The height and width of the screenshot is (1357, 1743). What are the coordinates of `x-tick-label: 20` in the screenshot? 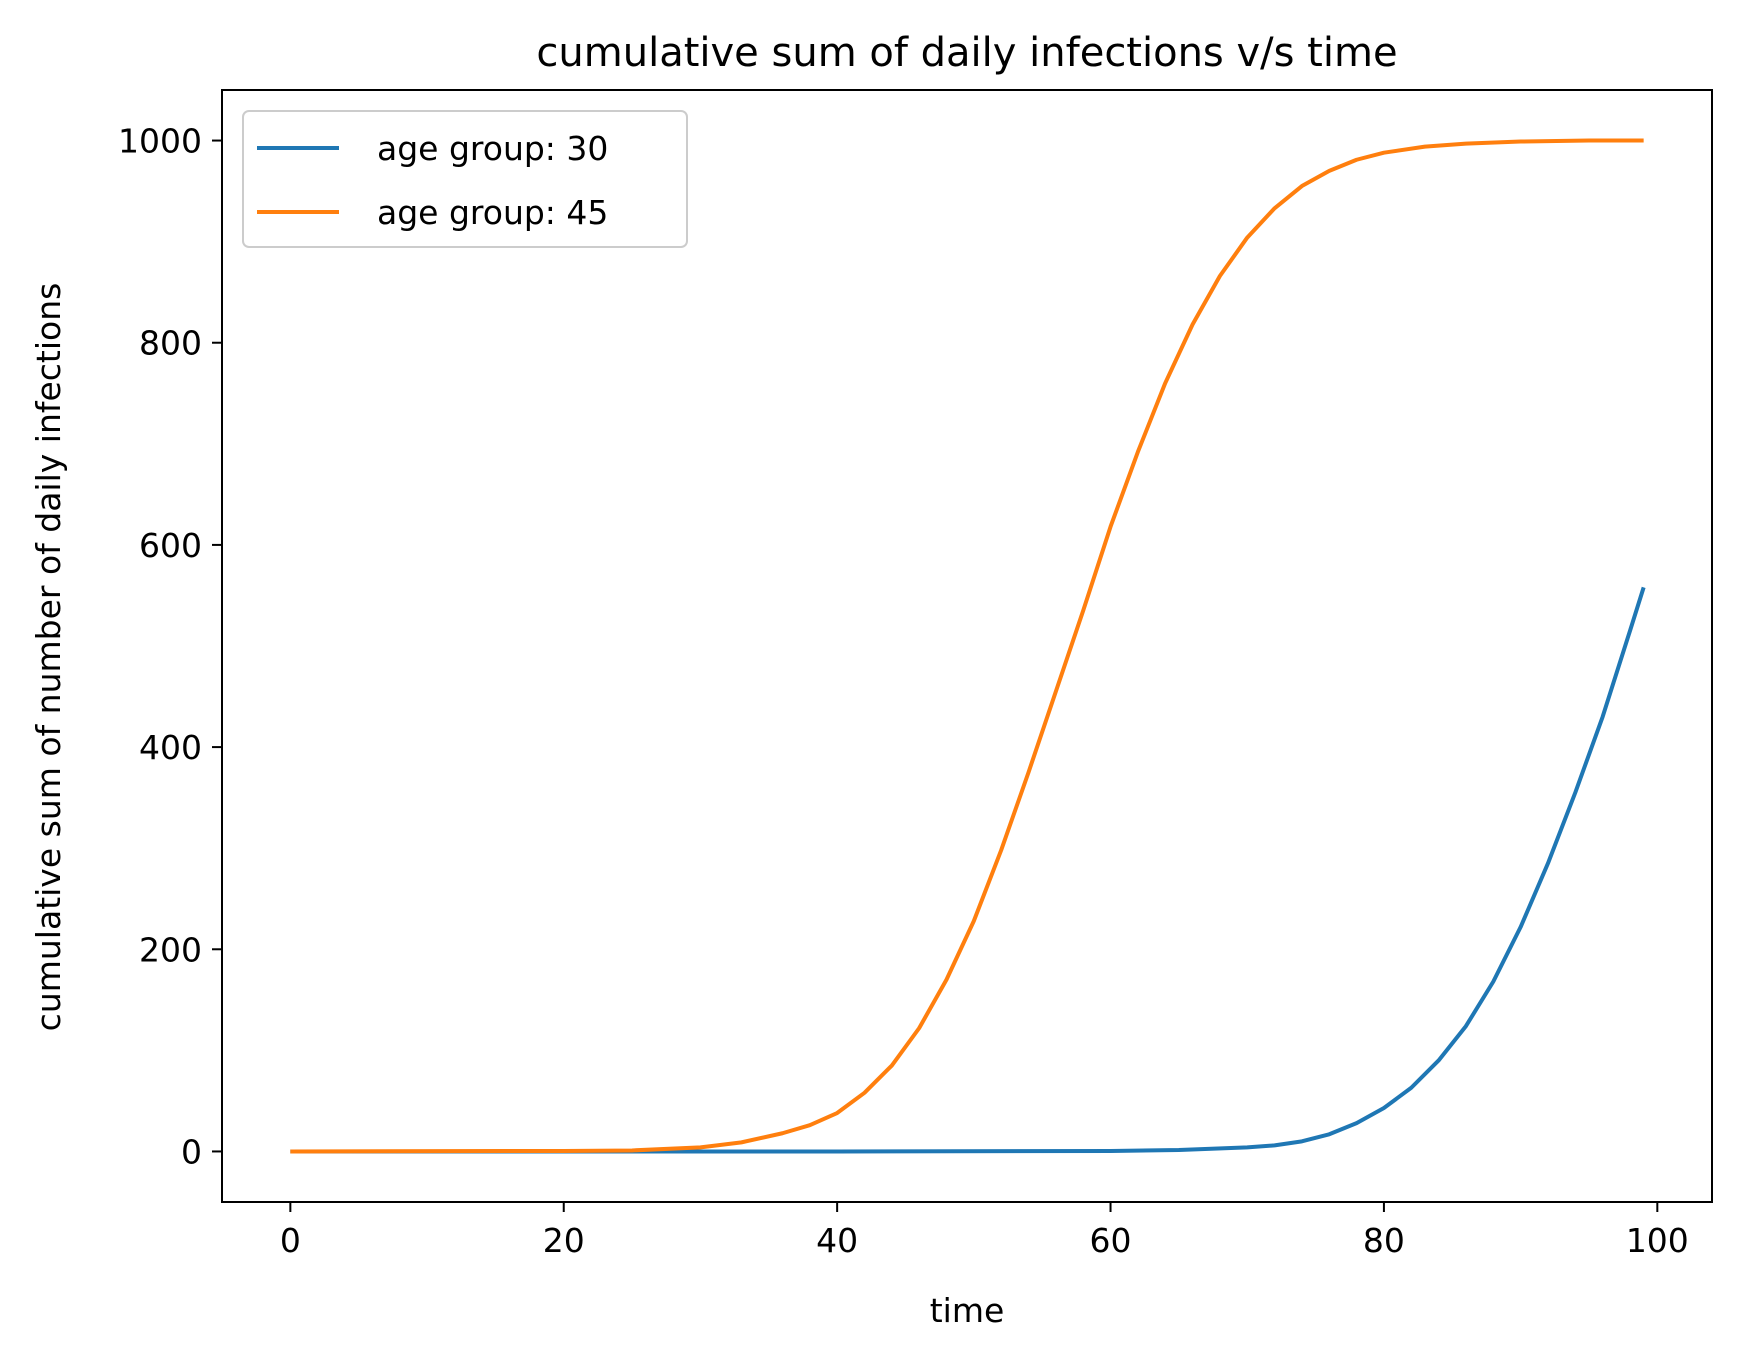 It's located at (564, 1240).